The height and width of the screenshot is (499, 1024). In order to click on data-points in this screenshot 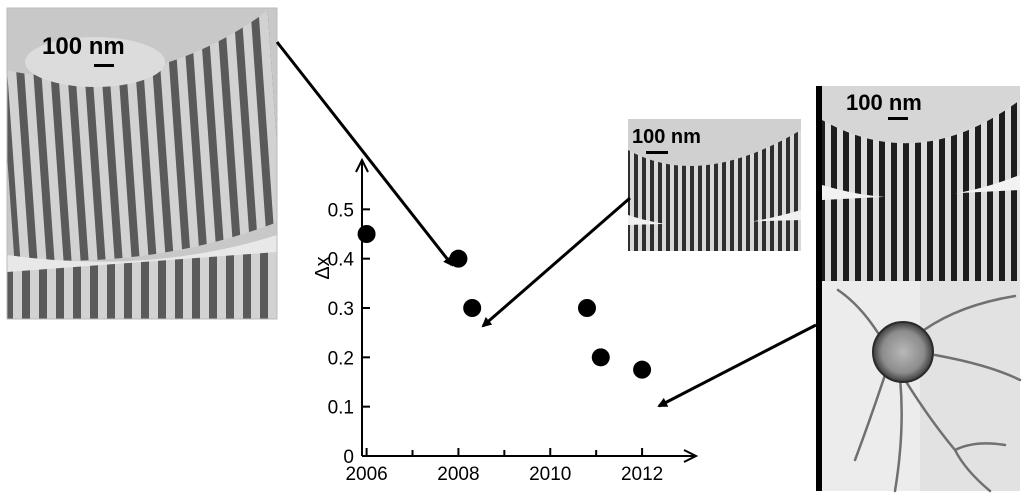, I will do `click(504, 302)`.